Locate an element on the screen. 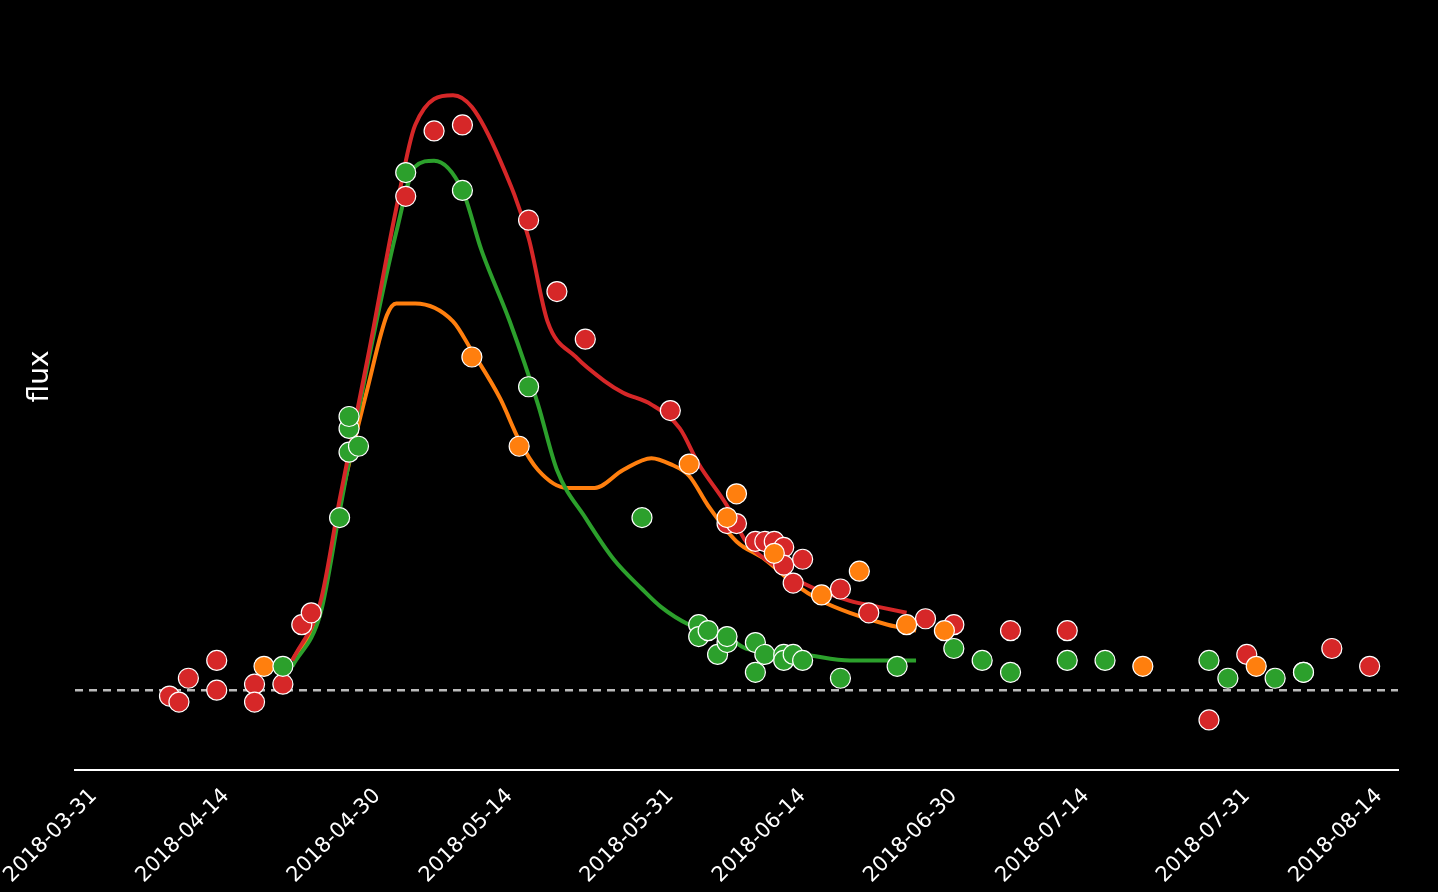  y-axis-title: flux is located at coordinates (38, 377).